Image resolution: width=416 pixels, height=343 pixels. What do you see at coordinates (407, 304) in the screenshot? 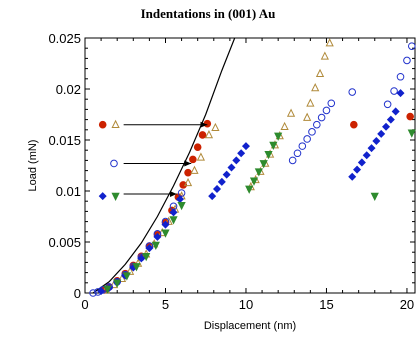
I see `x-tick-label: 20` at bounding box center [407, 304].